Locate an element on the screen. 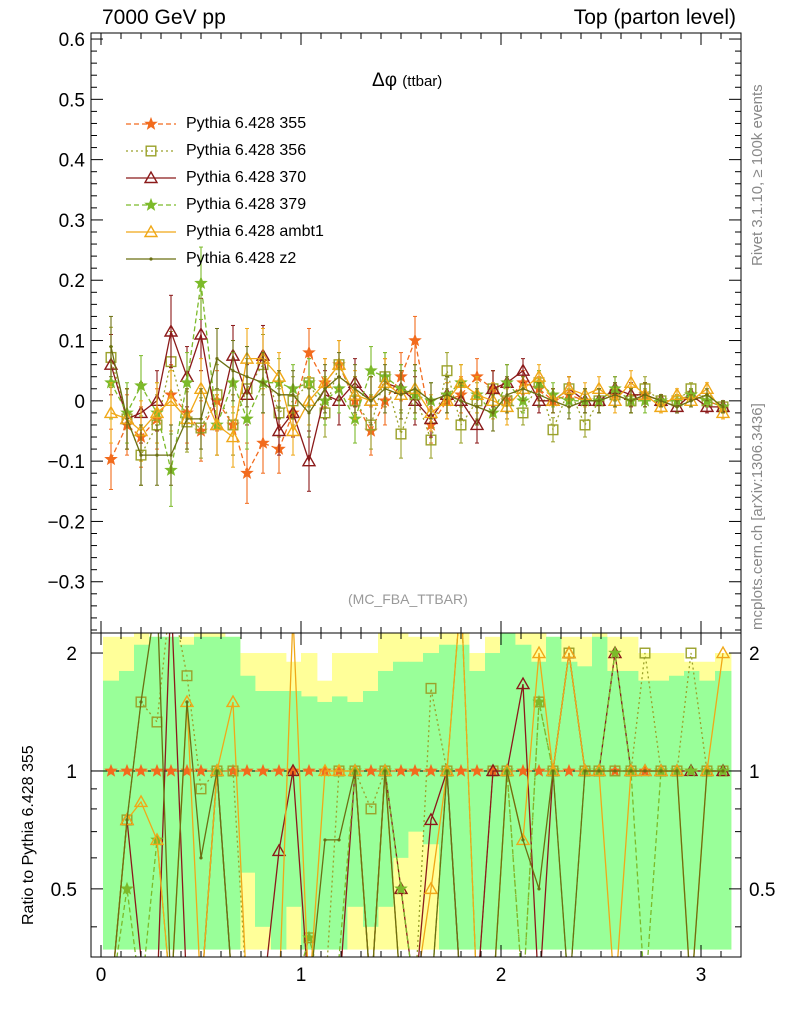 Image resolution: width=786 pixels, height=1024 pixels. x-tick-label: 2 is located at coordinates (501, 975).